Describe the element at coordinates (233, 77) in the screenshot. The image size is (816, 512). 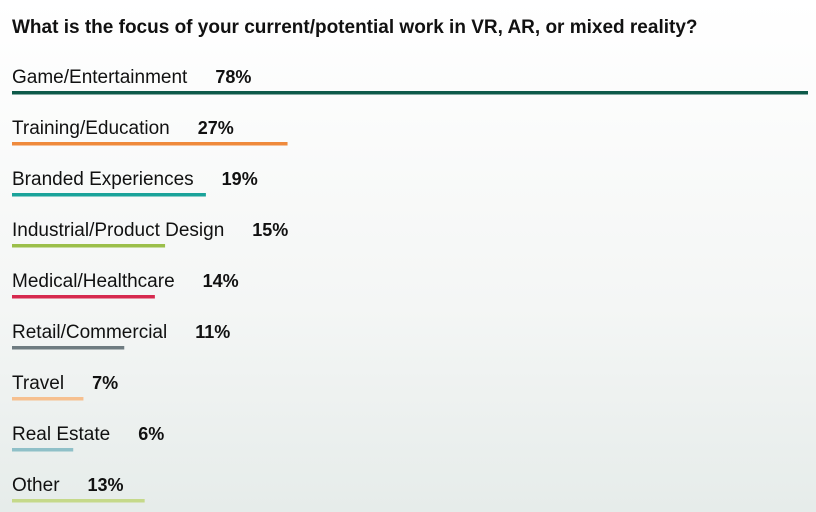
I see `value-label: 78%` at that location.